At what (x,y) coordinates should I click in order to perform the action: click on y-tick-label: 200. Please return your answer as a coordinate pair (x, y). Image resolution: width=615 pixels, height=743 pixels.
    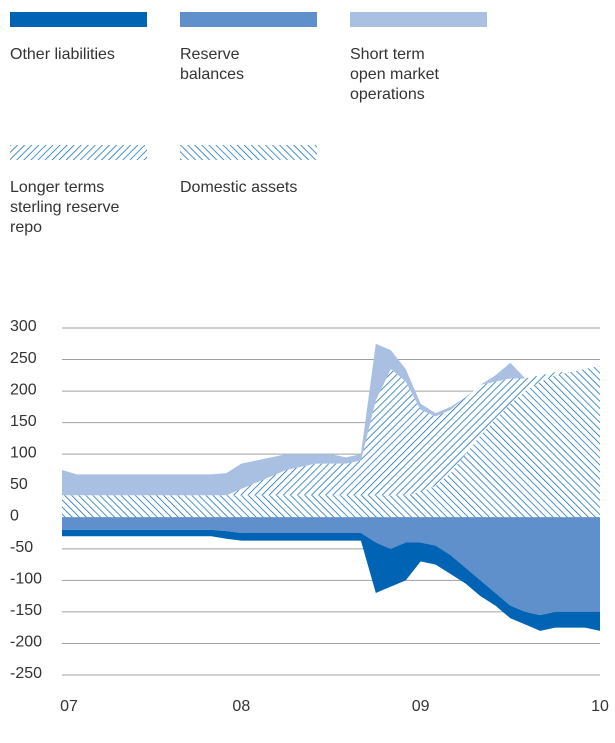
    Looking at the image, I should click on (23, 389).